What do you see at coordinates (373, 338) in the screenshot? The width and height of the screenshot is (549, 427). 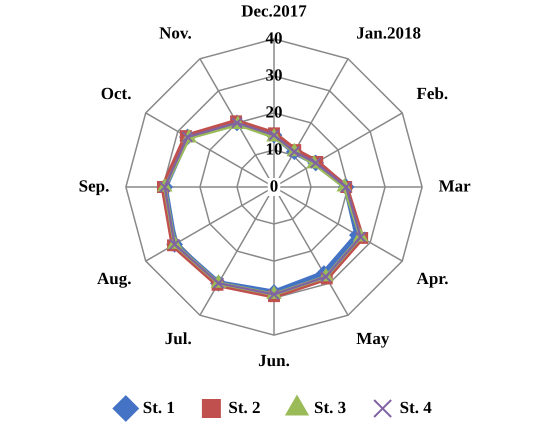 I see `spoke-label: May` at bounding box center [373, 338].